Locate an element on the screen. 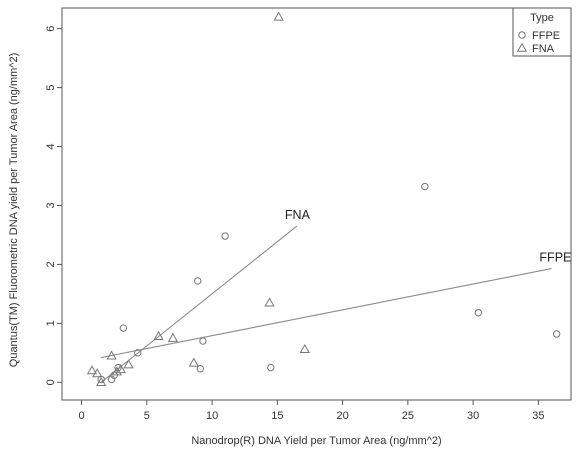 The image size is (588, 455). x-tick-label: 30 is located at coordinates (473, 416).